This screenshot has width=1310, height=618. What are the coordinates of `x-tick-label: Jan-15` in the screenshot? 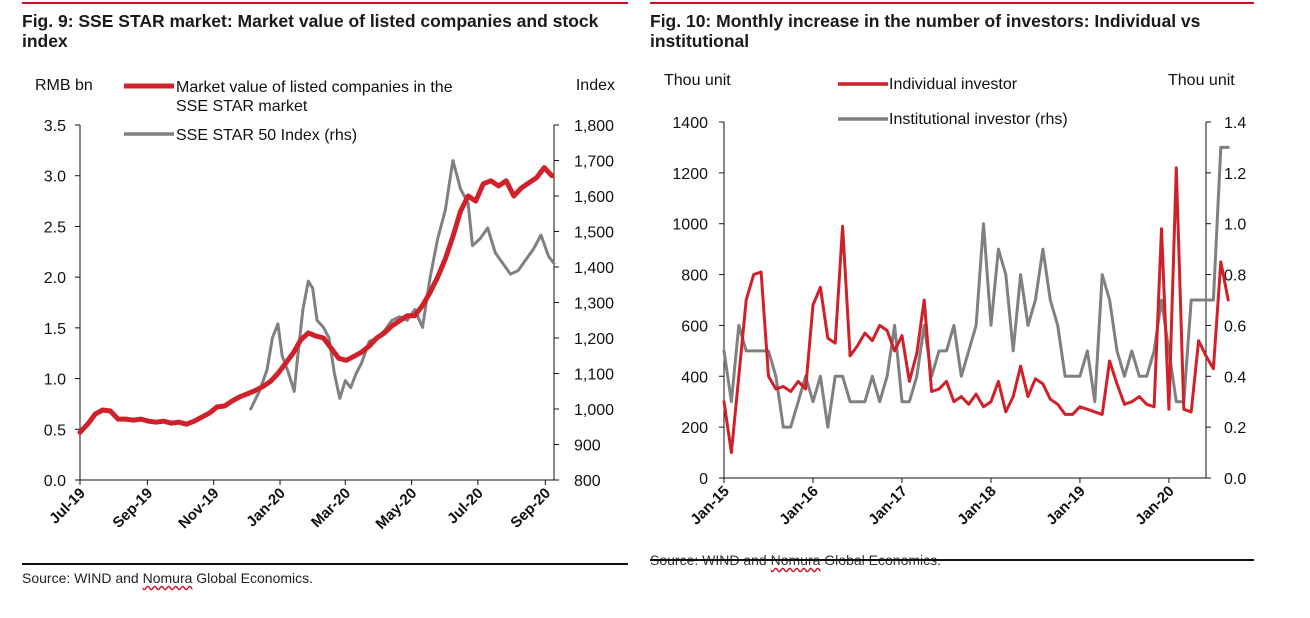 It's located at (710, 506).